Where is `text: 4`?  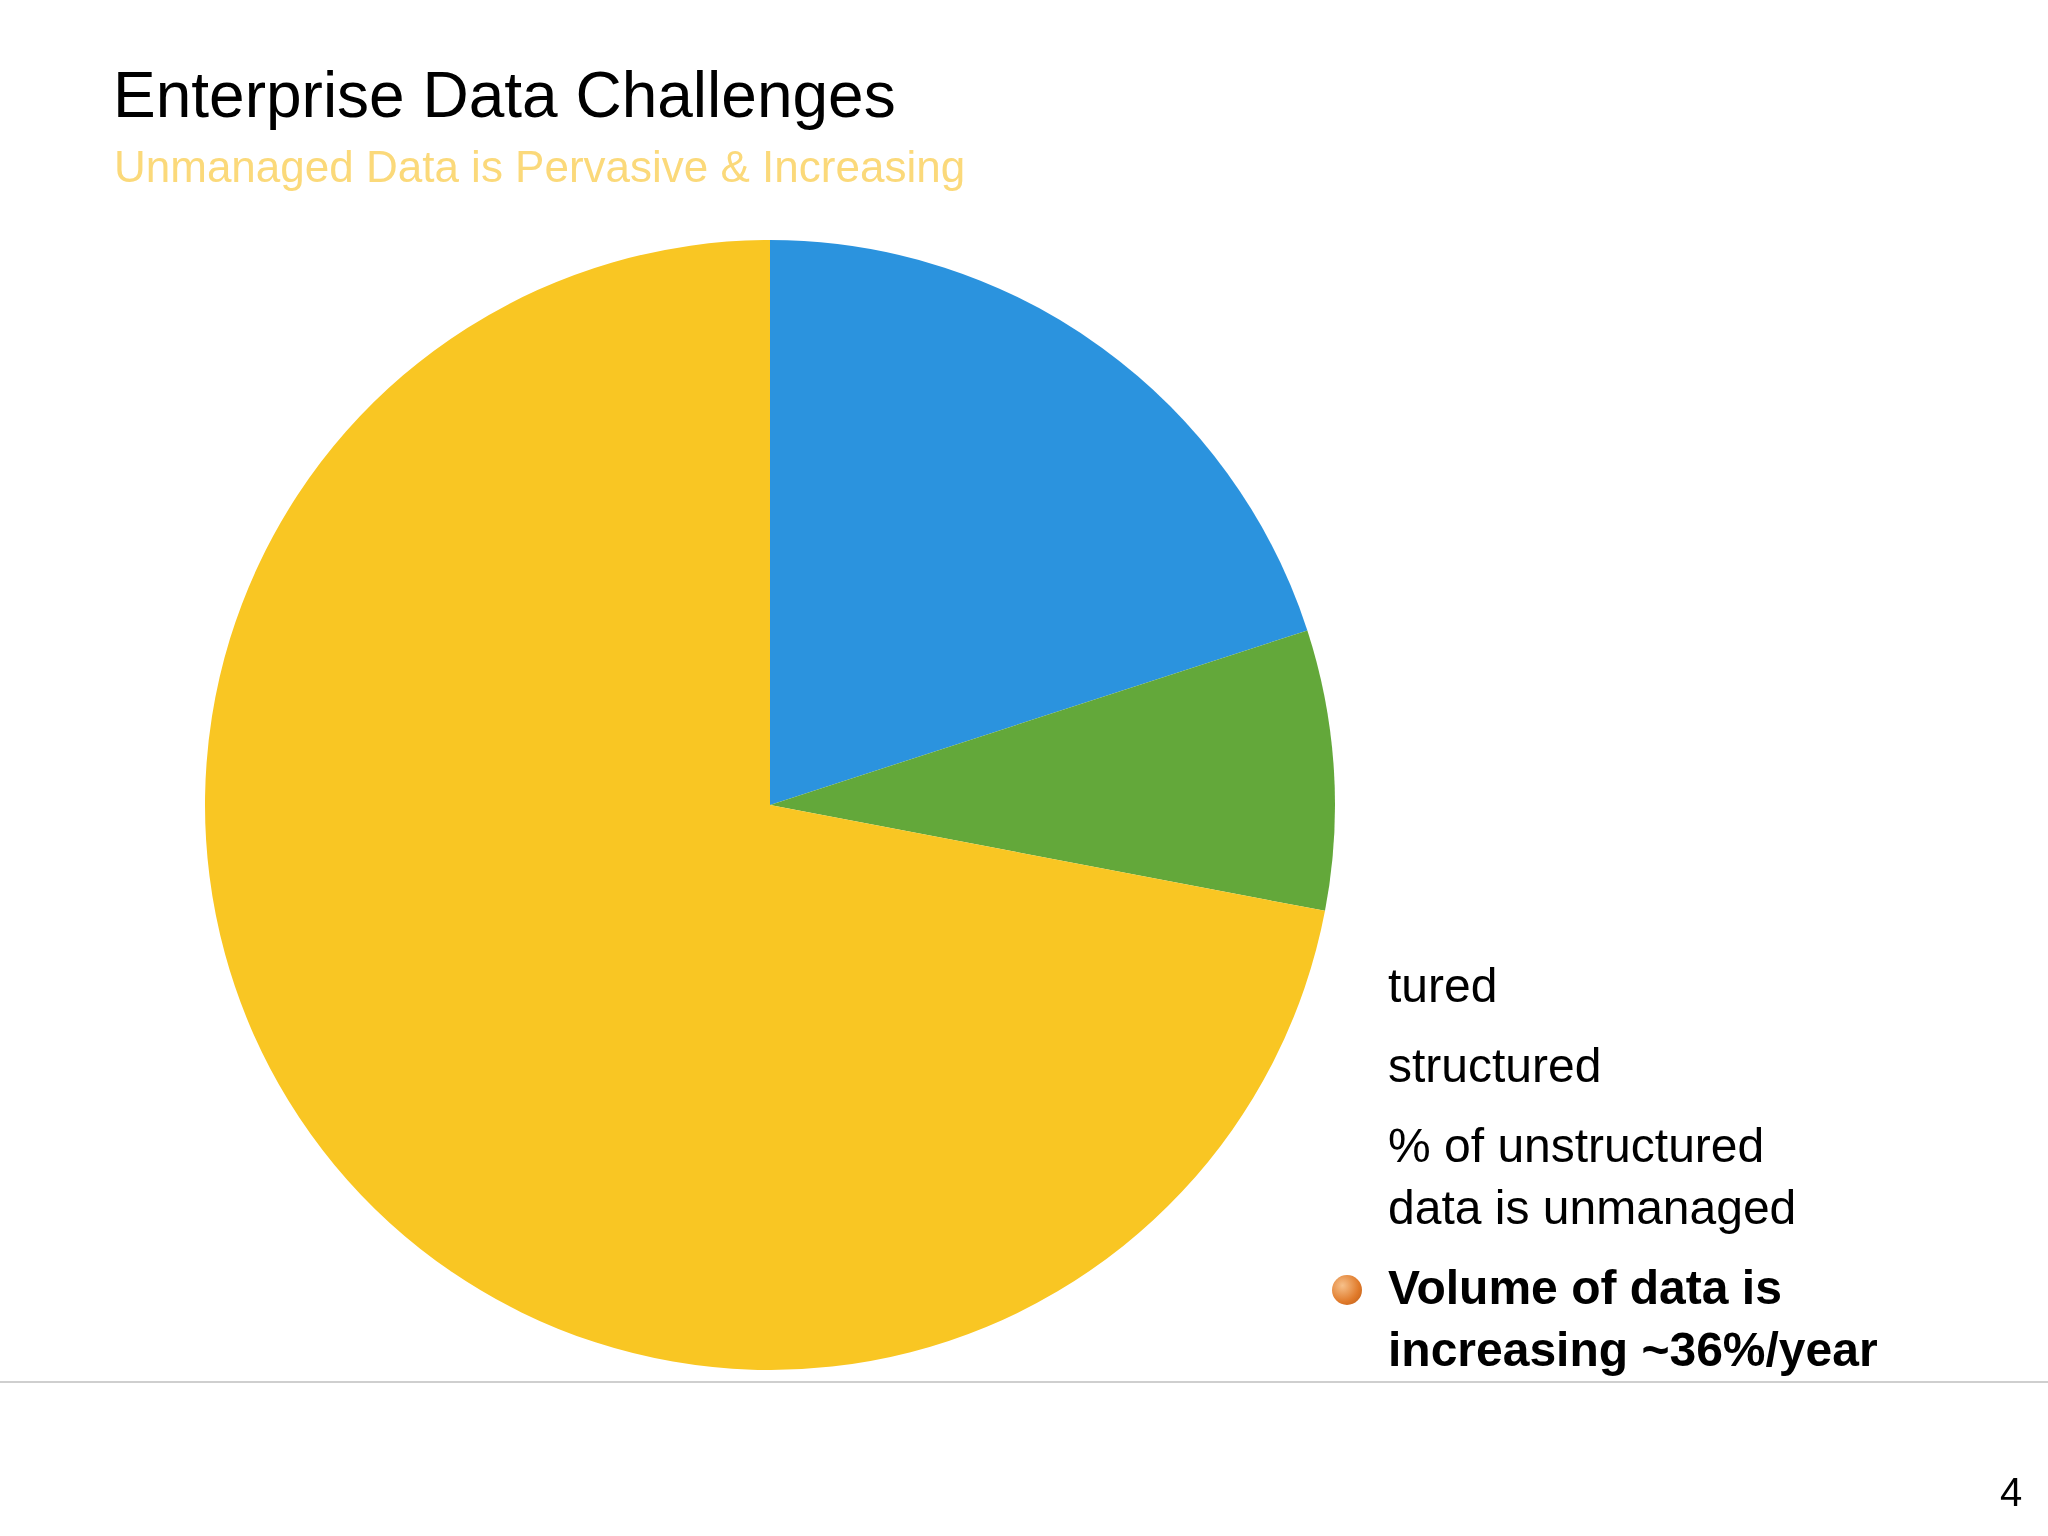
text: 4 is located at coordinates (2011, 1492).